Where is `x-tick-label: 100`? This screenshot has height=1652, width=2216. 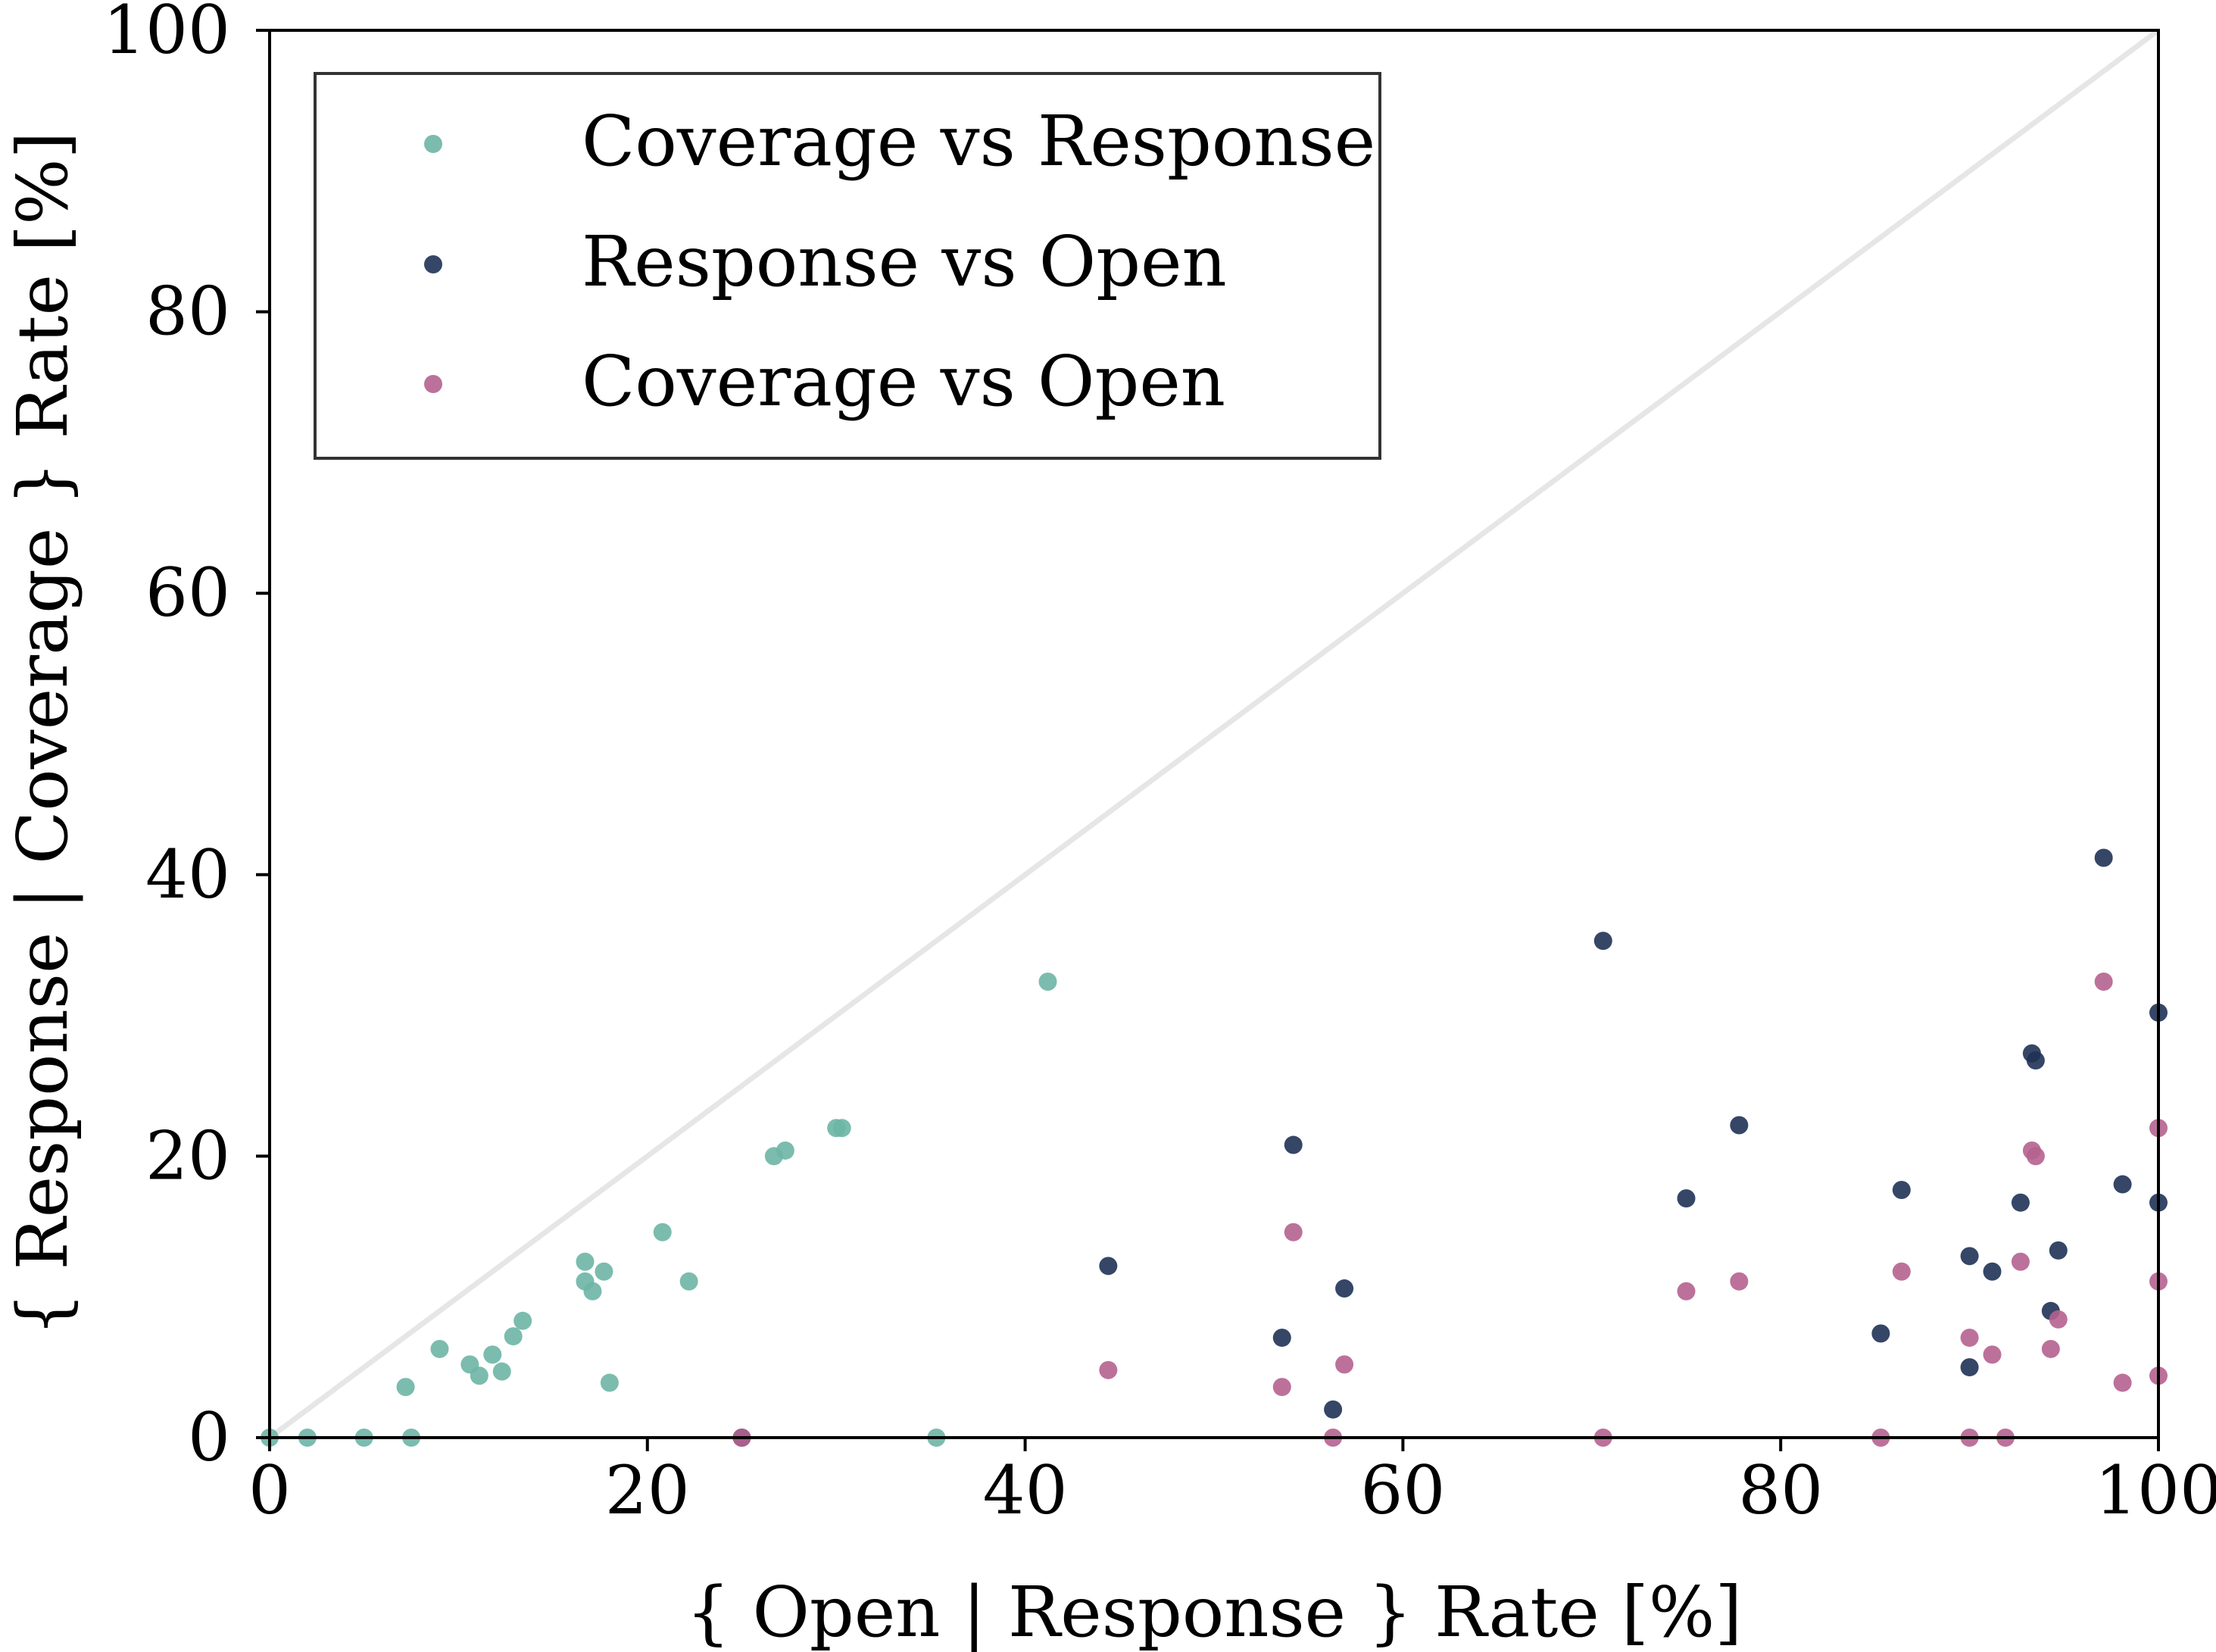
x-tick-label: 100 is located at coordinates (2155, 1490).